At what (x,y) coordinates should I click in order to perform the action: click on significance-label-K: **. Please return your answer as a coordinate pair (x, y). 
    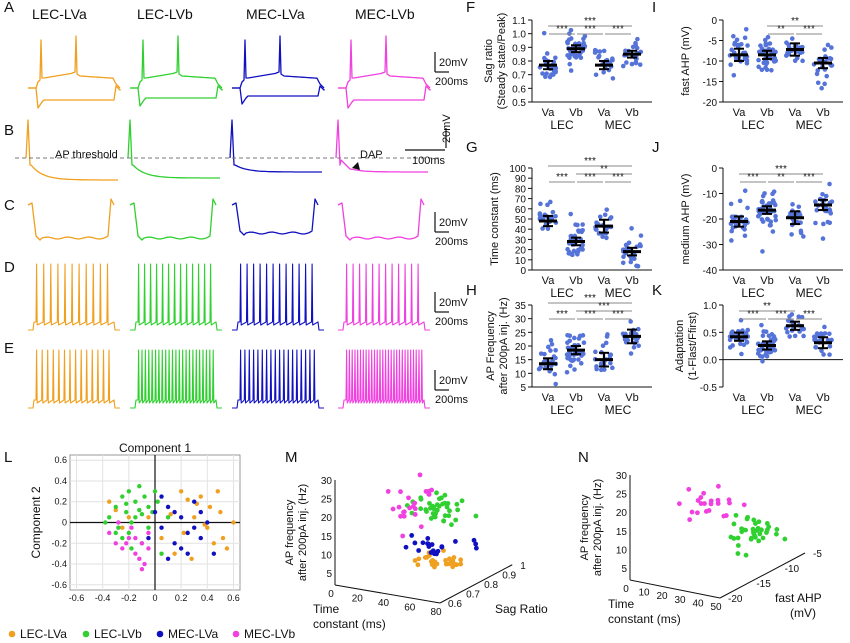
    Looking at the image, I should click on (767, 306).